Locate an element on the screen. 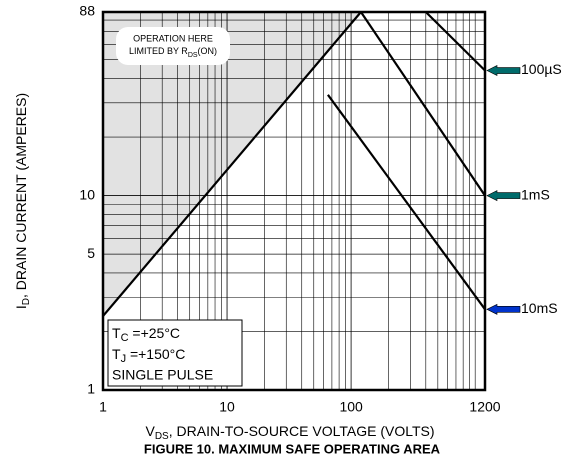 The height and width of the screenshot is (460, 585). tc-rest: =+25°C is located at coordinates (155, 333).